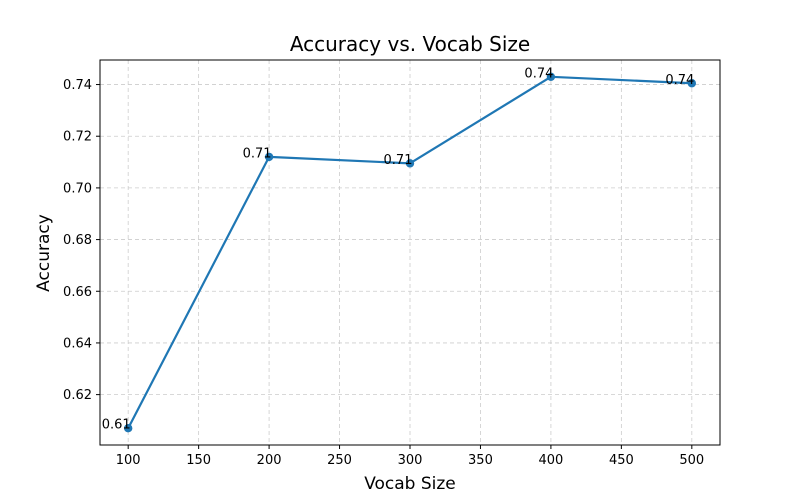 The image size is (800, 500). Describe the element at coordinates (128, 460) in the screenshot. I see `x-tick-label: 100` at that location.